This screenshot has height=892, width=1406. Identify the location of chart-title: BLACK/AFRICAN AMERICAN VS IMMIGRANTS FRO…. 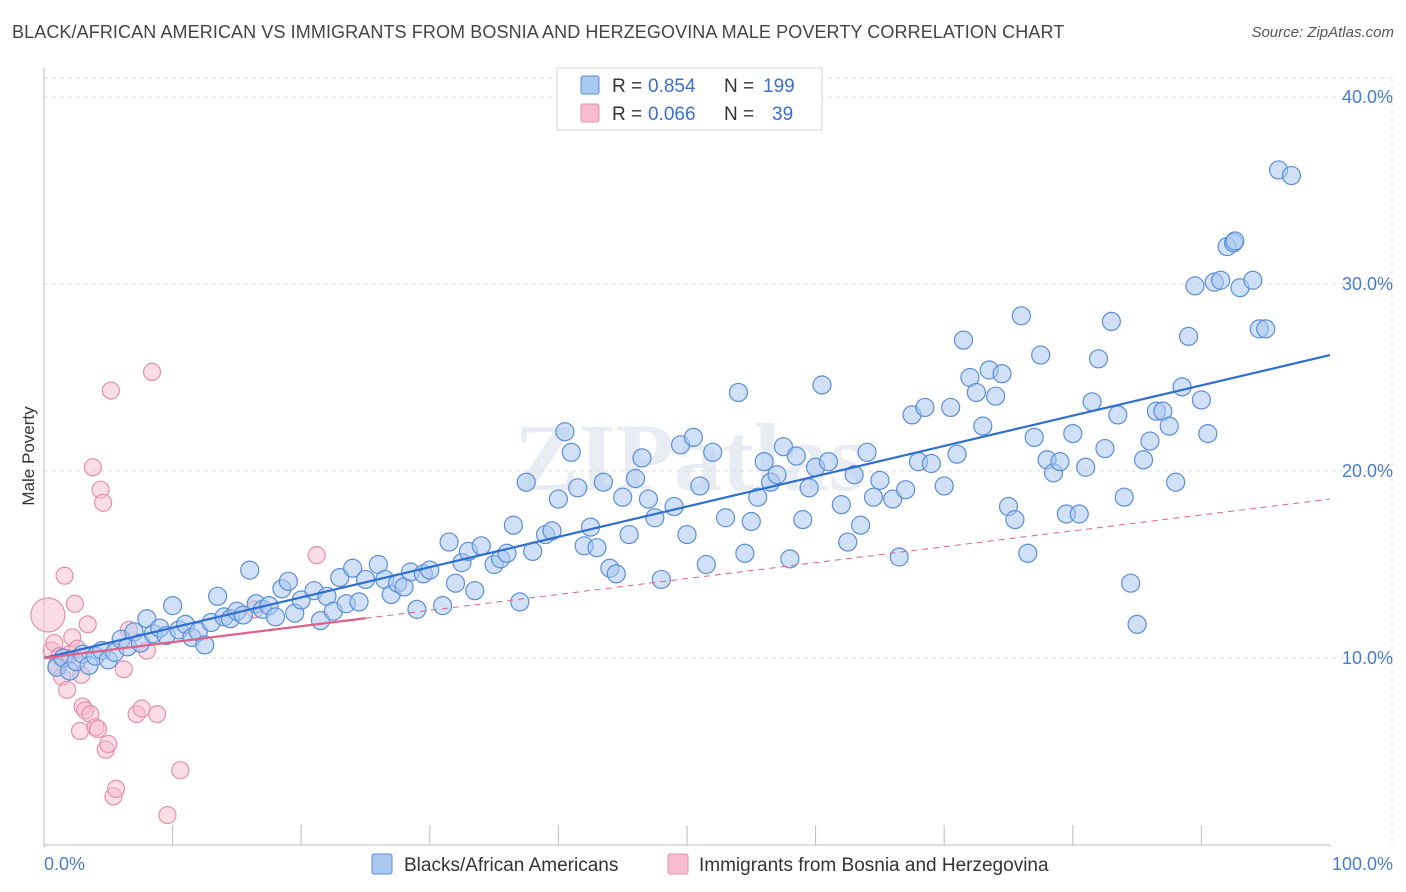
(538, 32).